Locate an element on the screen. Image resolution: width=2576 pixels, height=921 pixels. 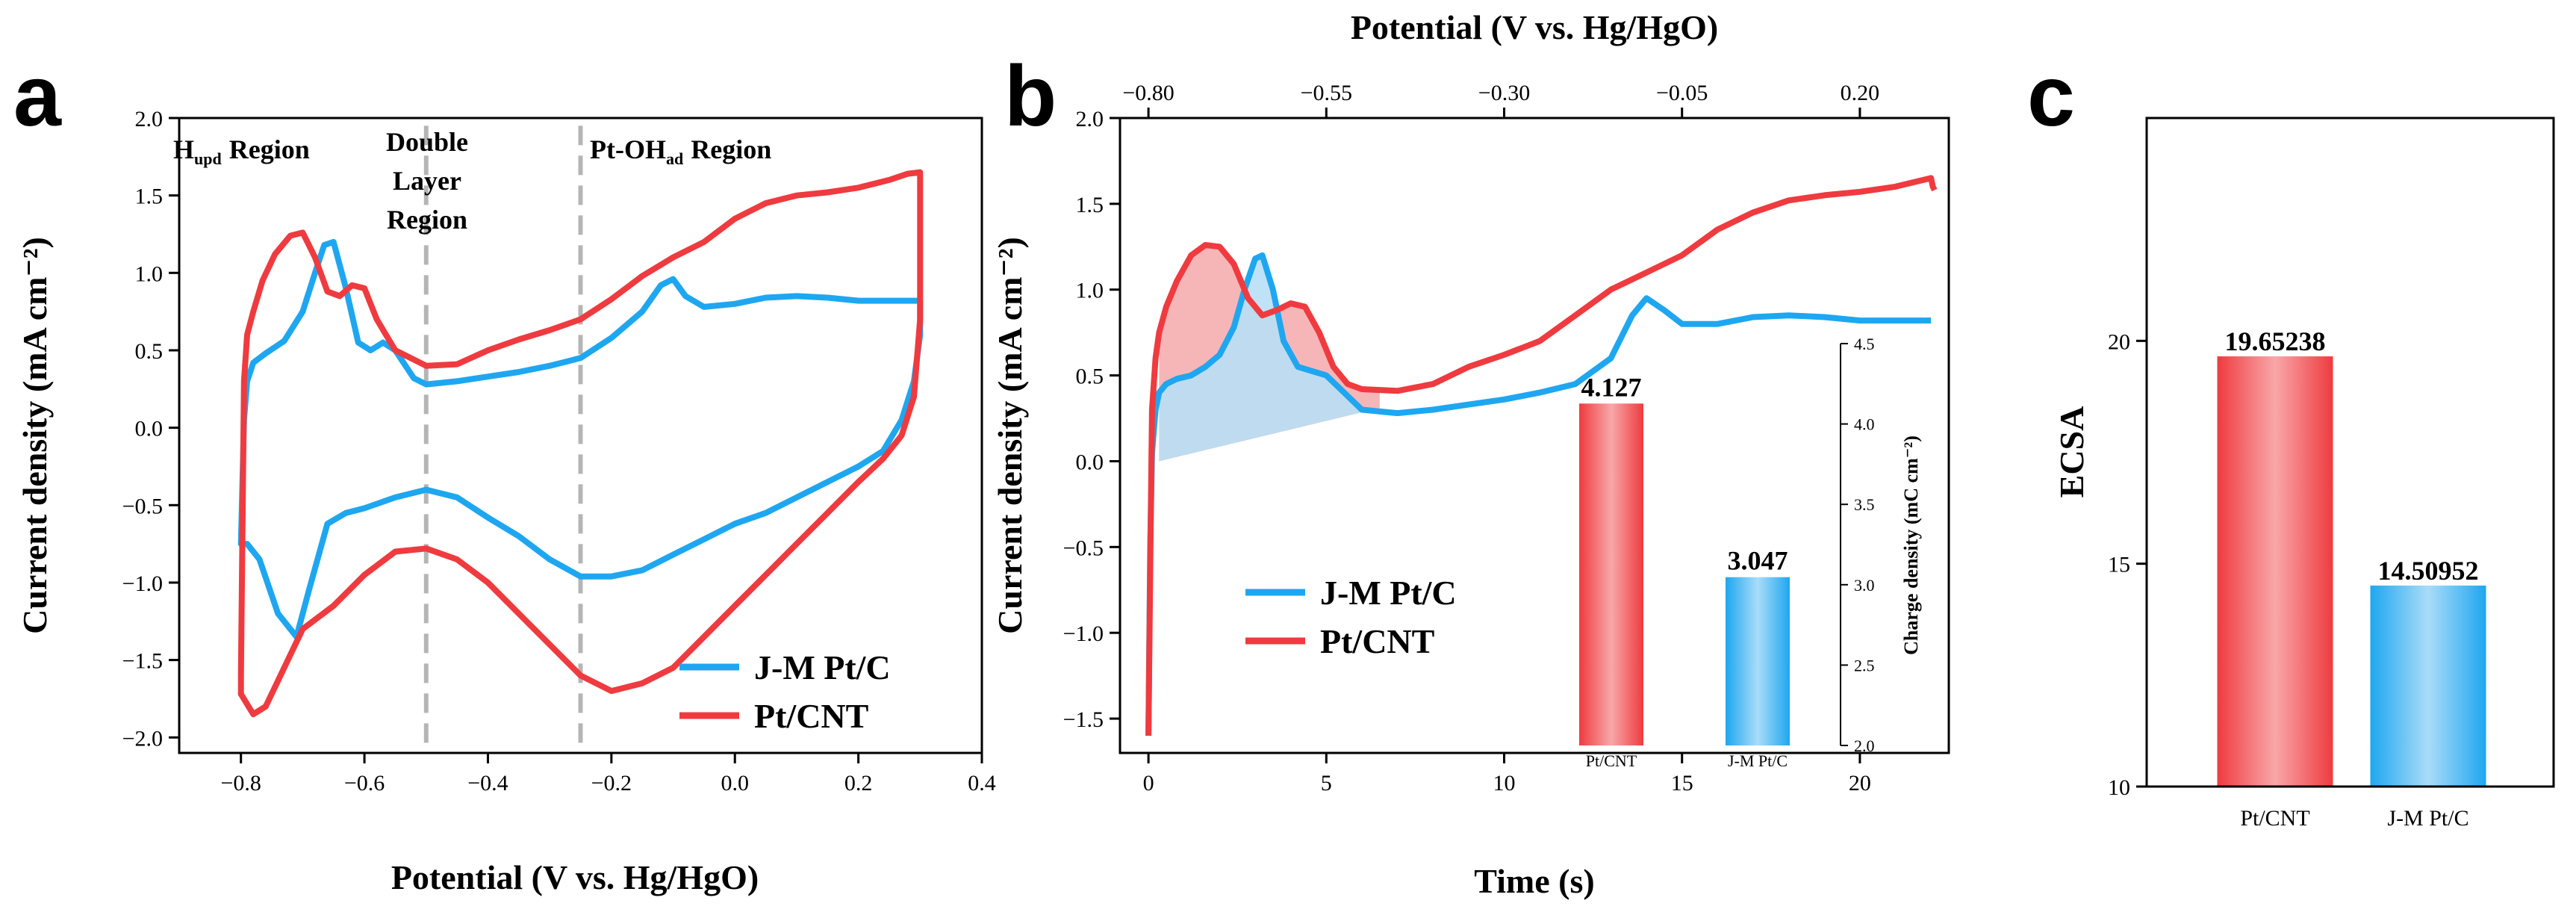
inset-ytick-label: 4.0 is located at coordinates (1864, 424).